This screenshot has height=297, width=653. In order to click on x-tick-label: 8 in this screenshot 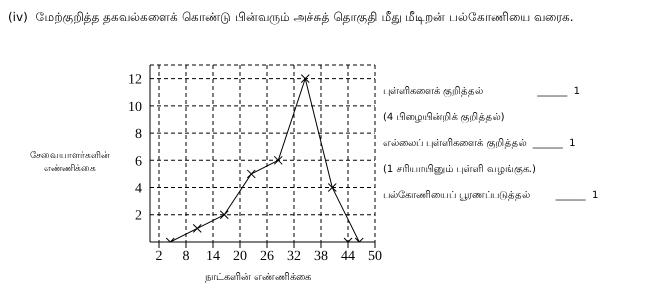, I will do `click(186, 256)`.